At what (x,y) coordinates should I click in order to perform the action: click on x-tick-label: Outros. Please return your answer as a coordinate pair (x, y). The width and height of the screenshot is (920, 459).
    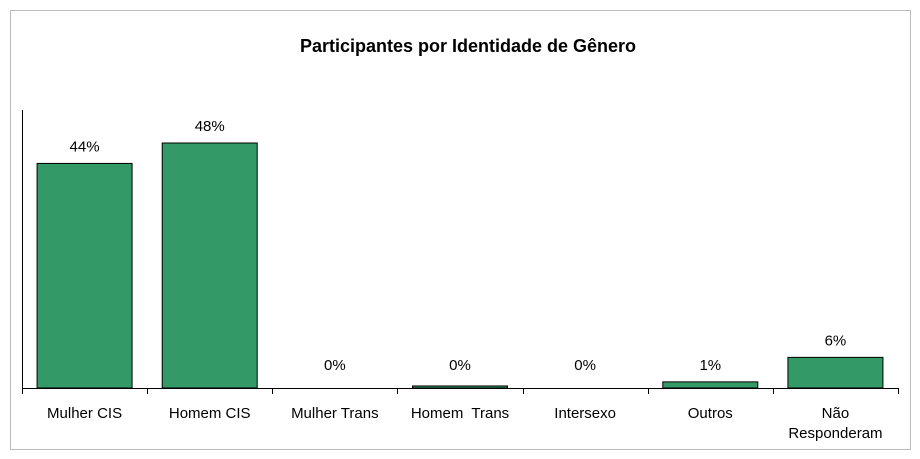
    Looking at the image, I should click on (710, 413).